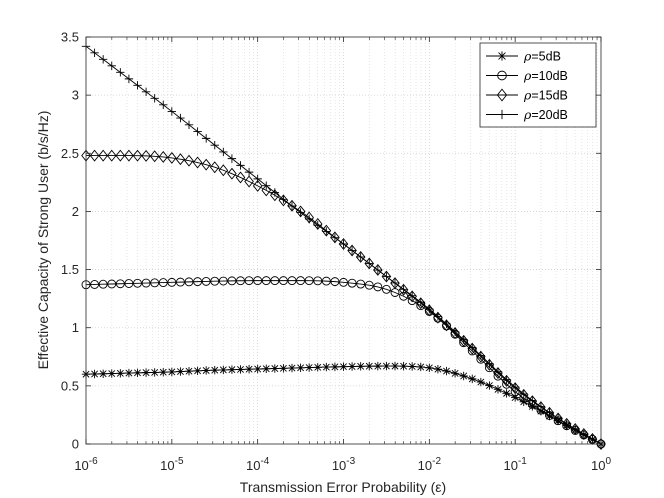 The image size is (664, 498). I want to click on x-tick-label: 10⁻⁵, so click(172, 464).